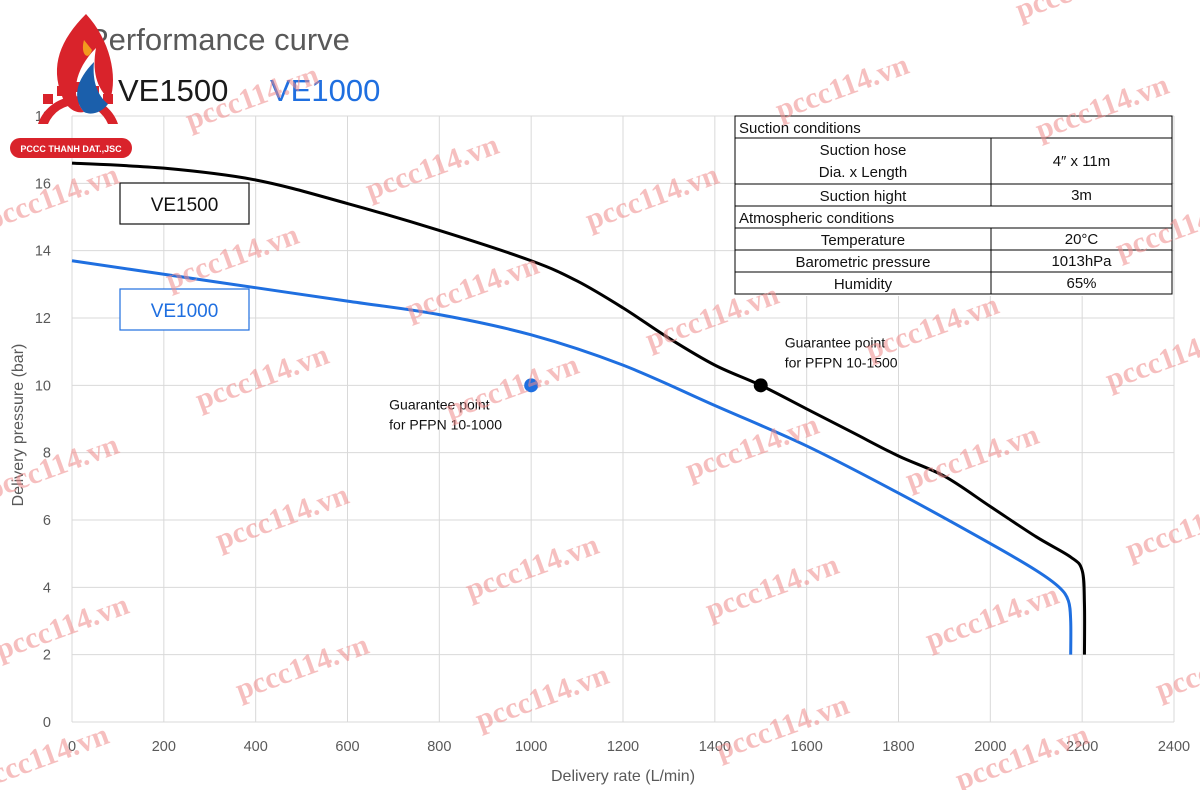 The width and height of the screenshot is (1200, 790). I want to click on model-subtitle: VE1500, so click(173, 90).